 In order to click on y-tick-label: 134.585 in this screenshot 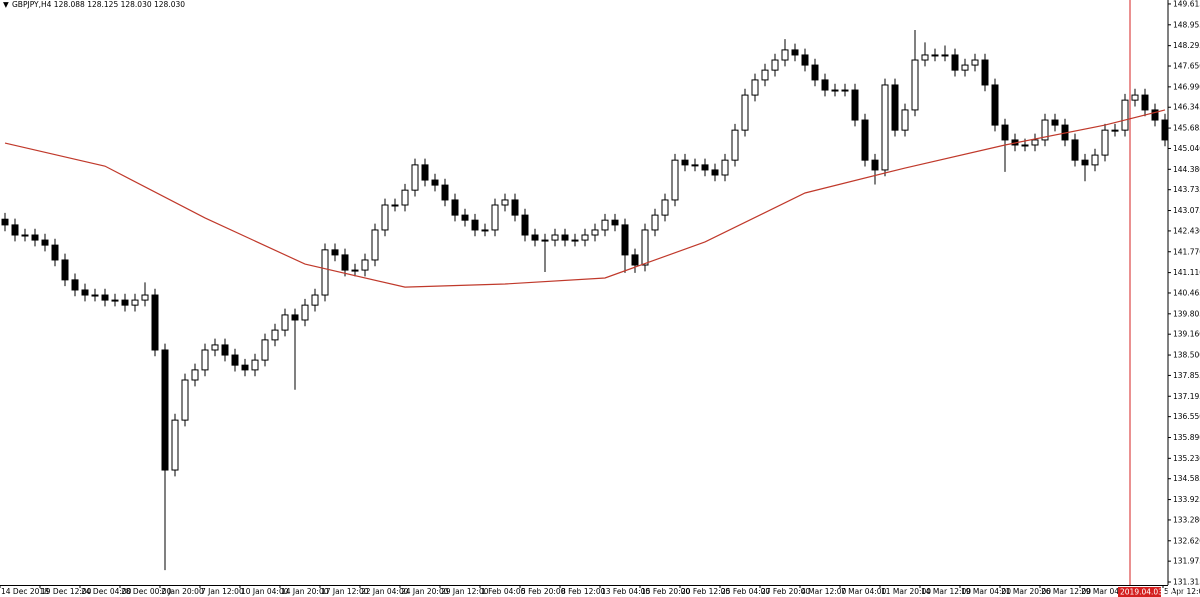, I will do `click(1186, 478)`.